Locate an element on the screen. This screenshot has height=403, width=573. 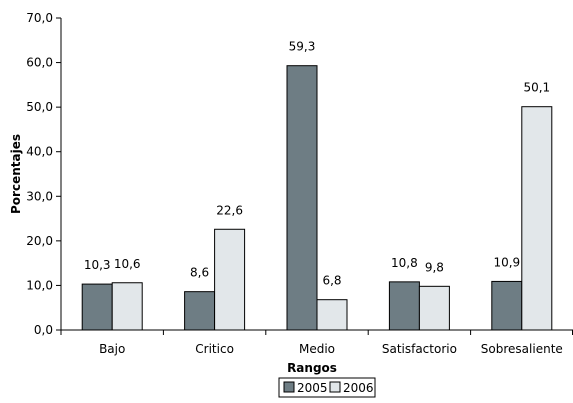
category-label: Sobresaliente is located at coordinates (522, 349).